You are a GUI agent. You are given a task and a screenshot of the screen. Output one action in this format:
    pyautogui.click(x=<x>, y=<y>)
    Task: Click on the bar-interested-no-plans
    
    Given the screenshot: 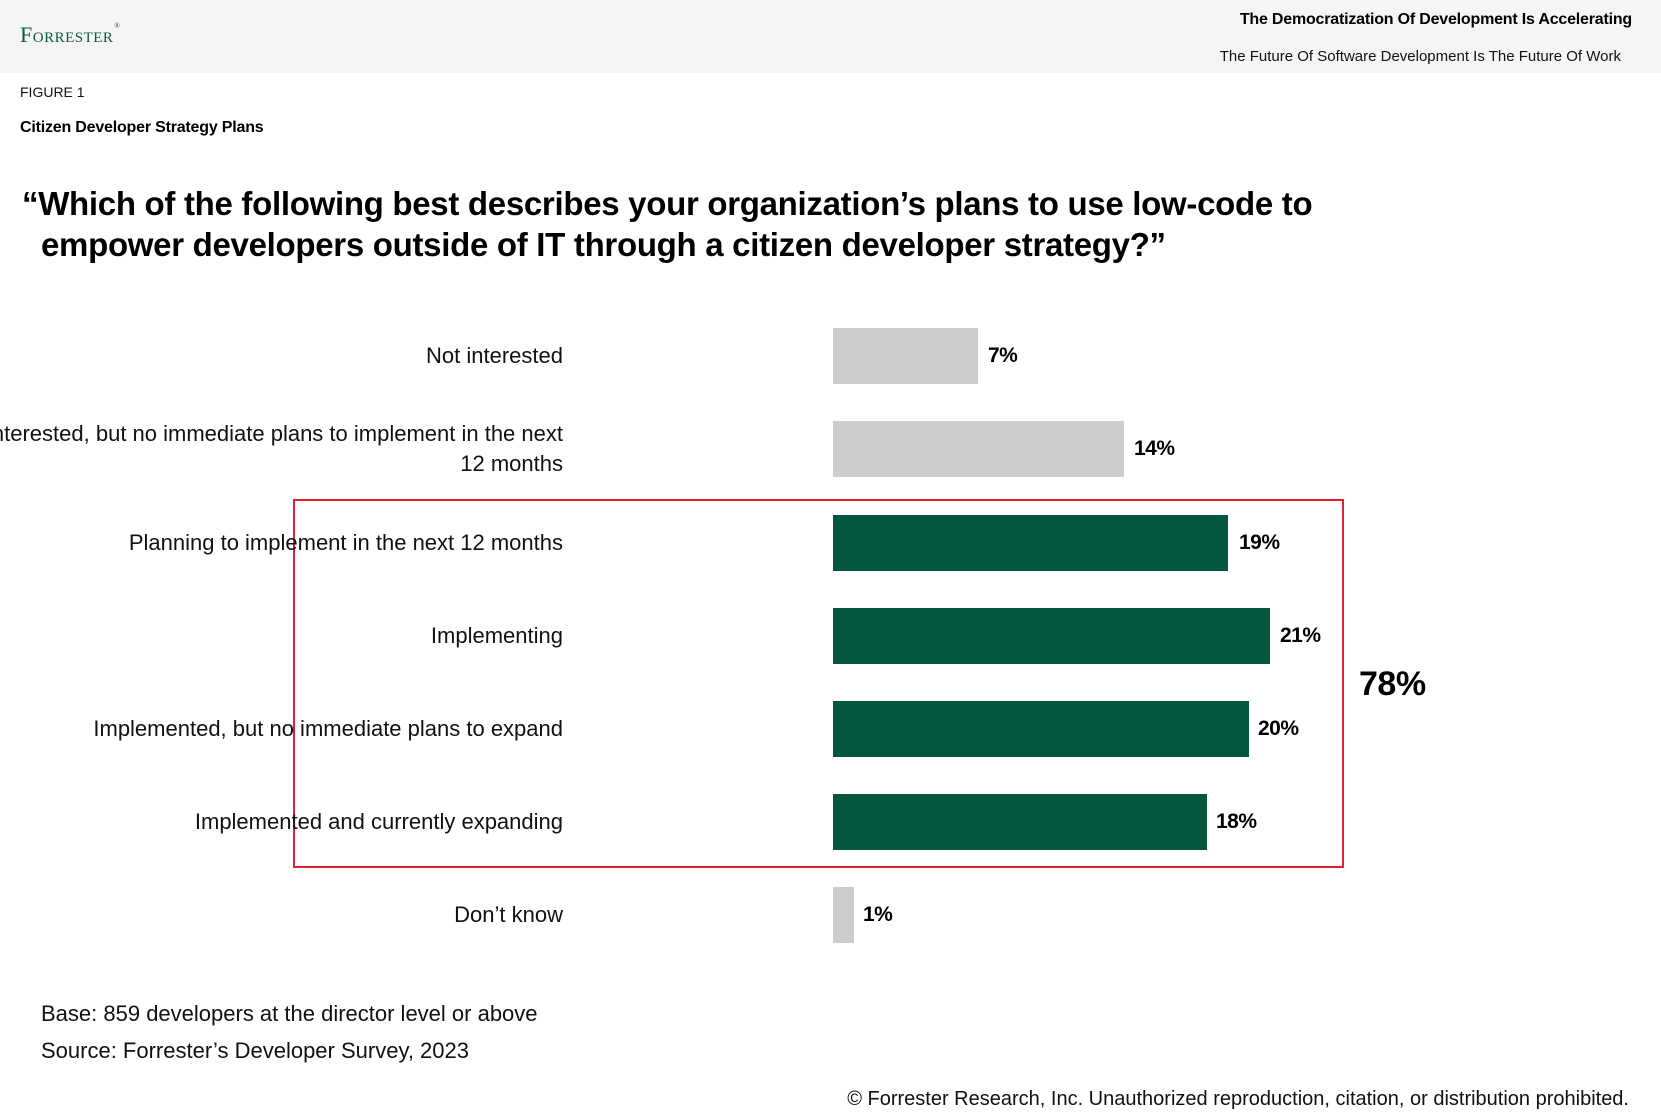 What is the action you would take?
    pyautogui.click(x=978, y=449)
    